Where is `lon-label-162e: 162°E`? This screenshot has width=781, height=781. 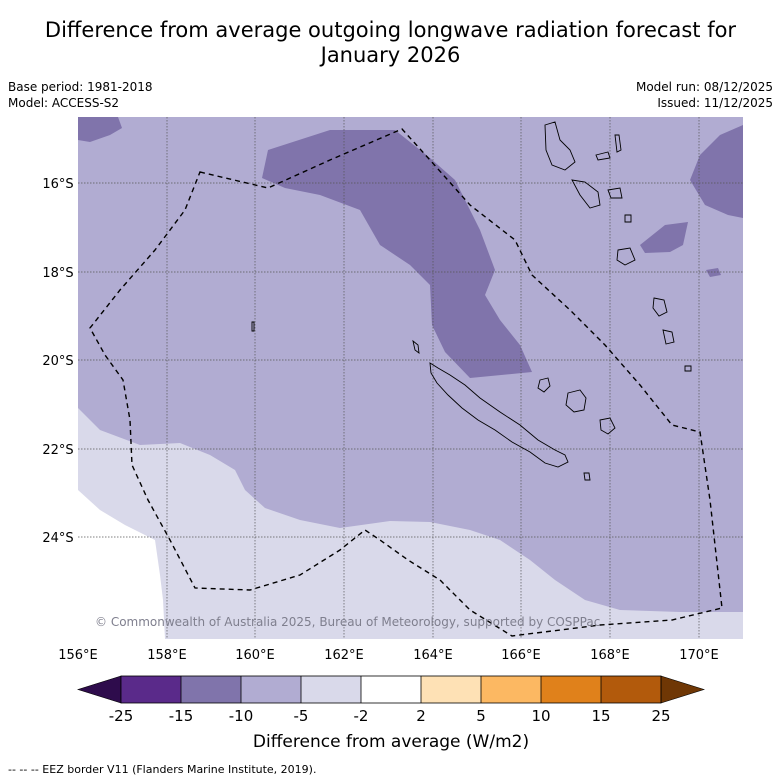
lon-label-162e: 162°E is located at coordinates (344, 655).